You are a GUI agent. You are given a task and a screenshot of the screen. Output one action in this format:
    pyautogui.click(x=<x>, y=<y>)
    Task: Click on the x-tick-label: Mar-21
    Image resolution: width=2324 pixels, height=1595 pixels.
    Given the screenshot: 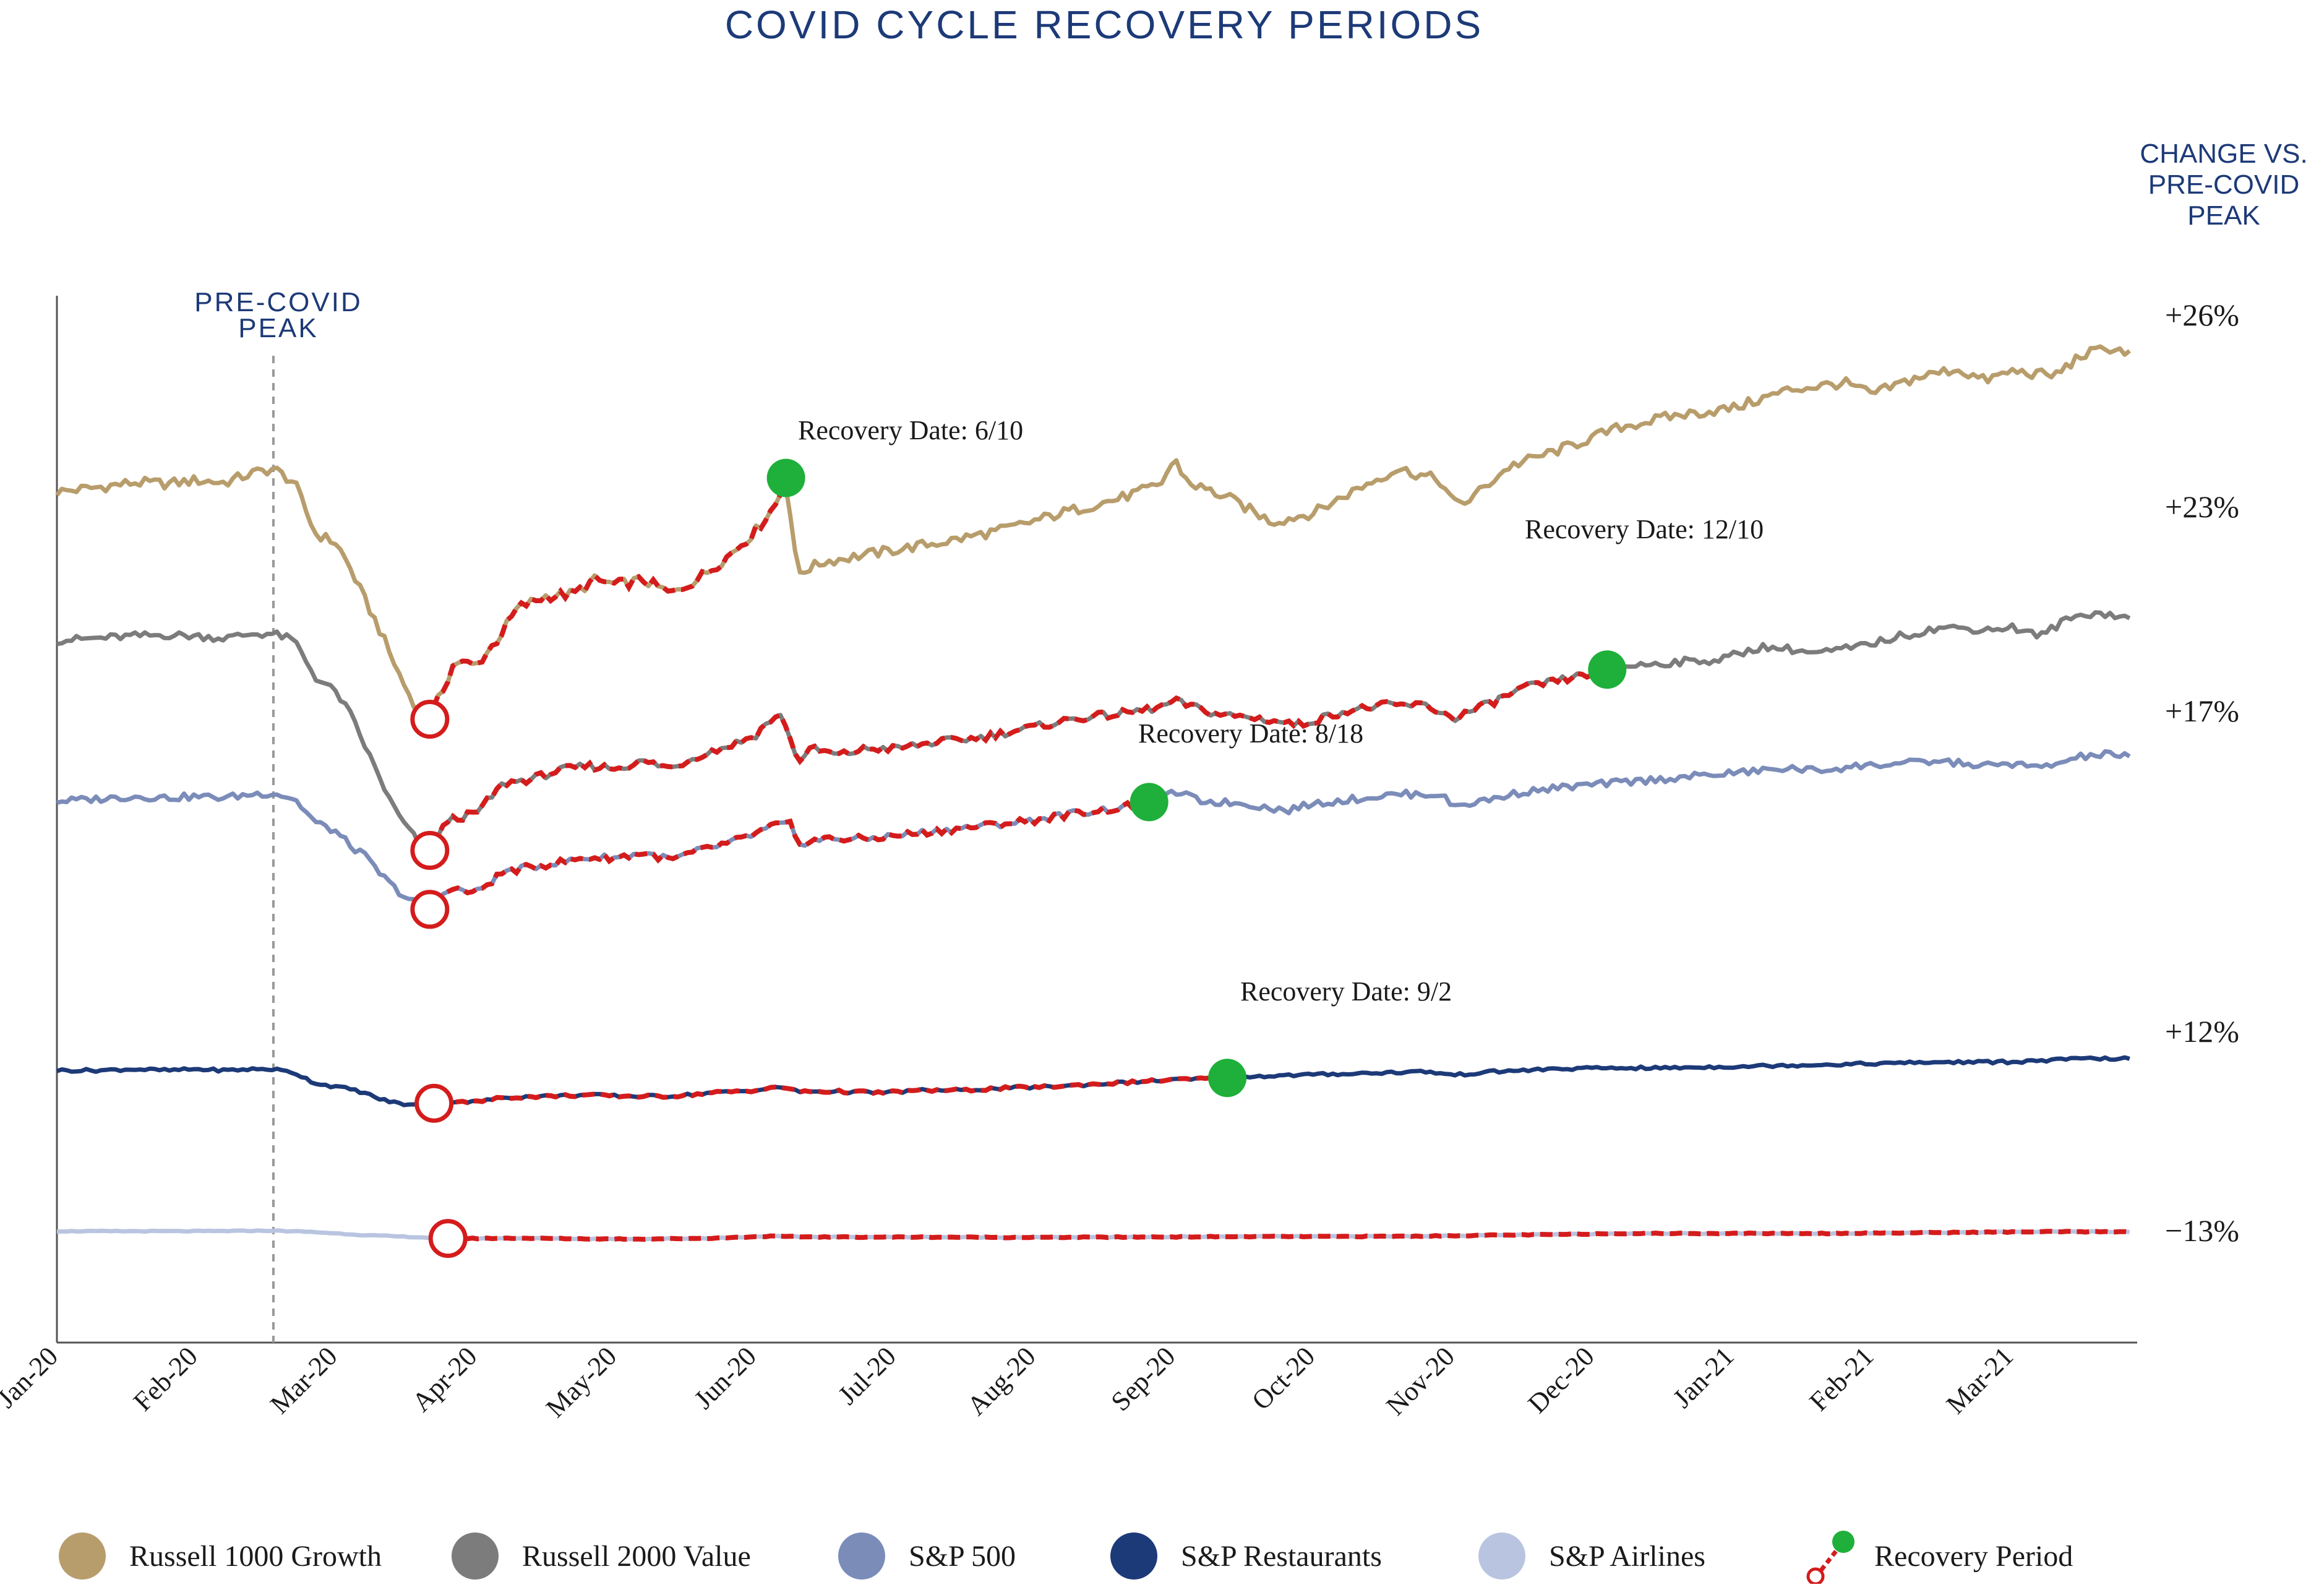 What is the action you would take?
    pyautogui.click(x=1980, y=1380)
    